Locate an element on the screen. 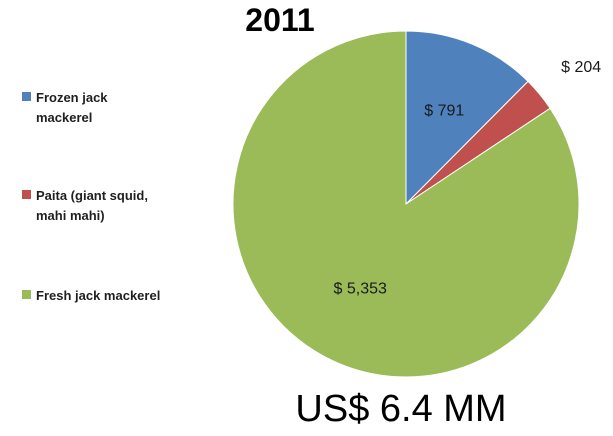 This screenshot has height=436, width=613. chart-title: 2011 is located at coordinates (280, 20).